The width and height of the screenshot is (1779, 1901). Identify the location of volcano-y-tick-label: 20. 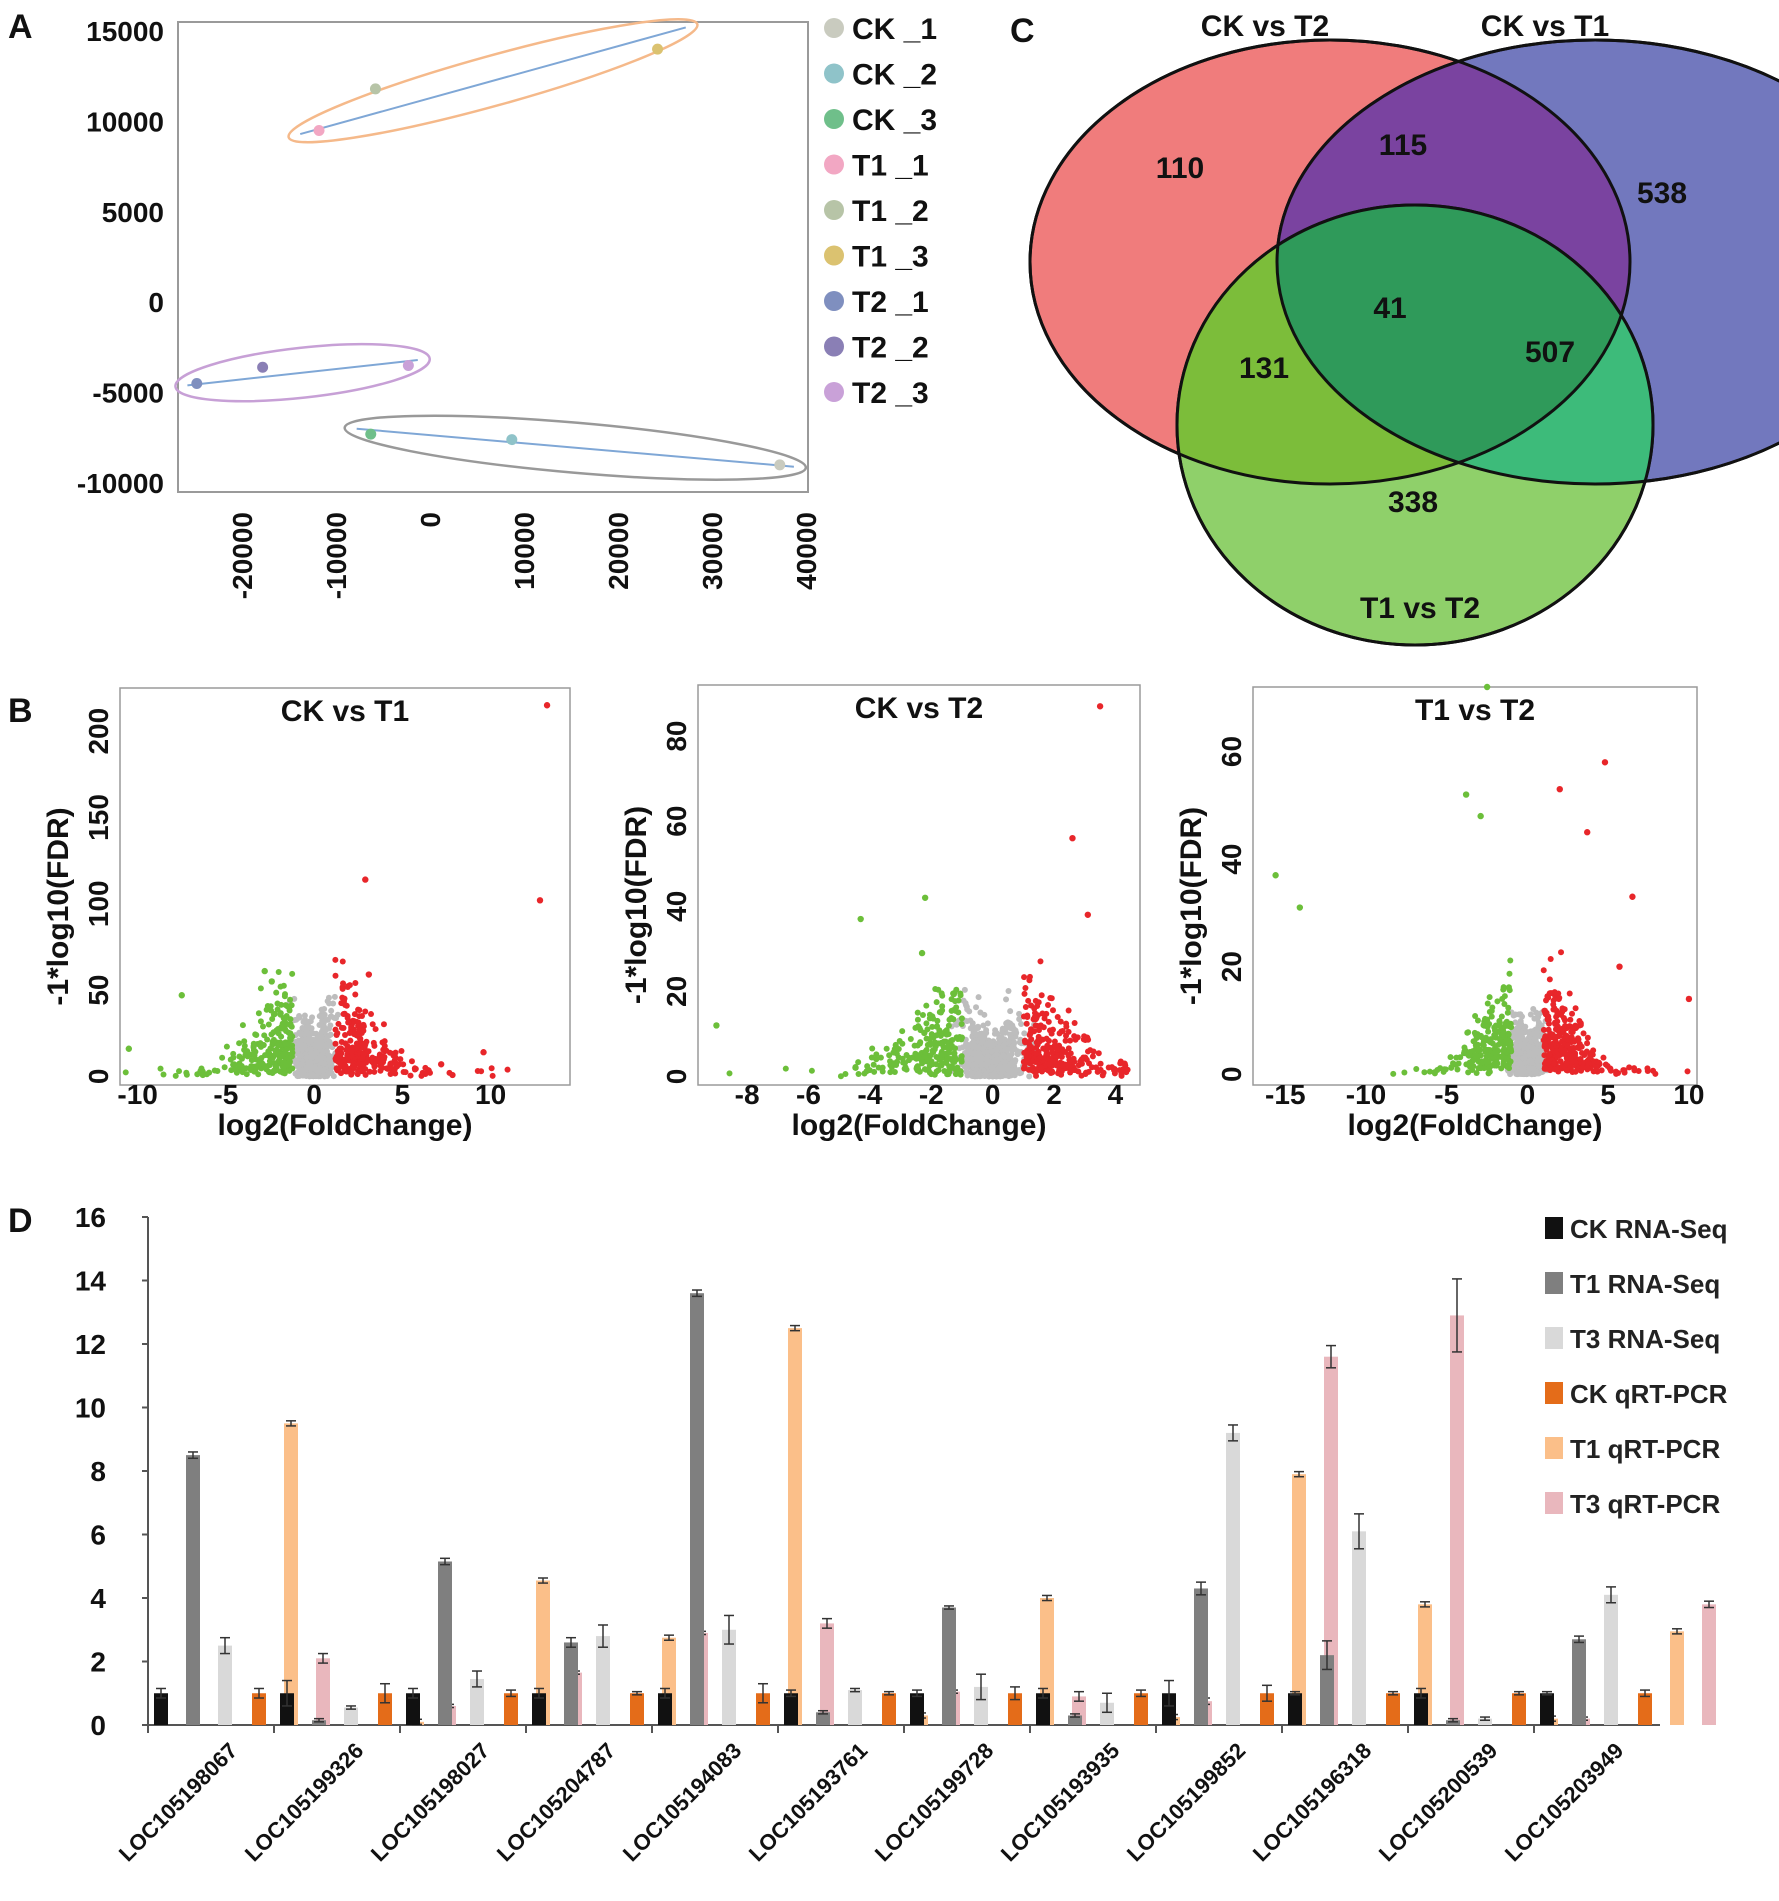
(676, 991).